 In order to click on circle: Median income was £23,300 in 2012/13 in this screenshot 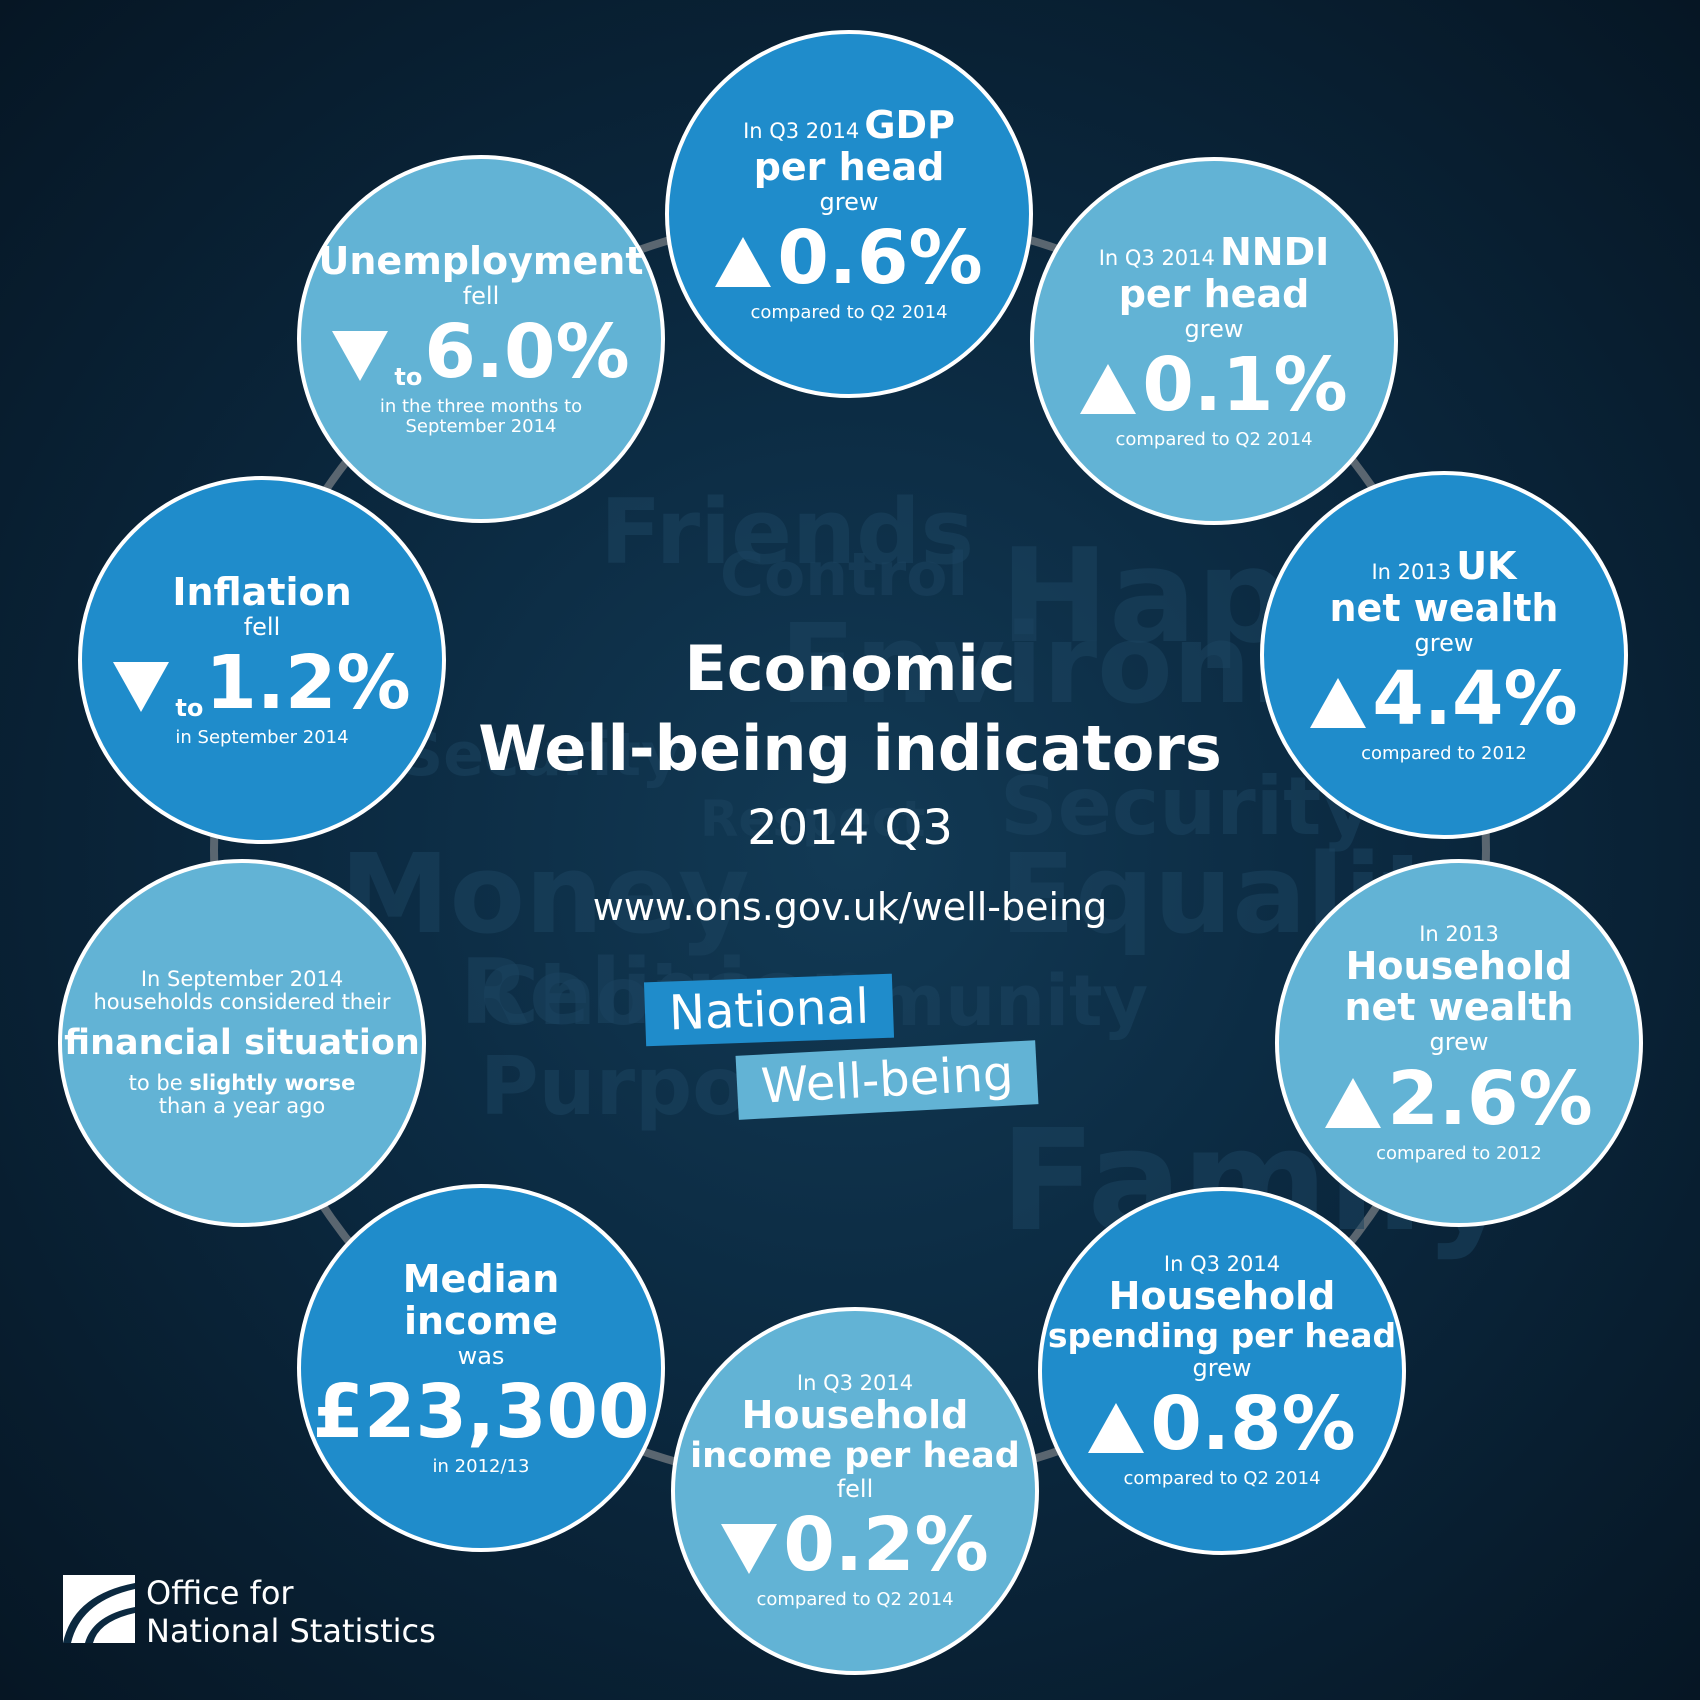, I will do `click(481, 1368)`.